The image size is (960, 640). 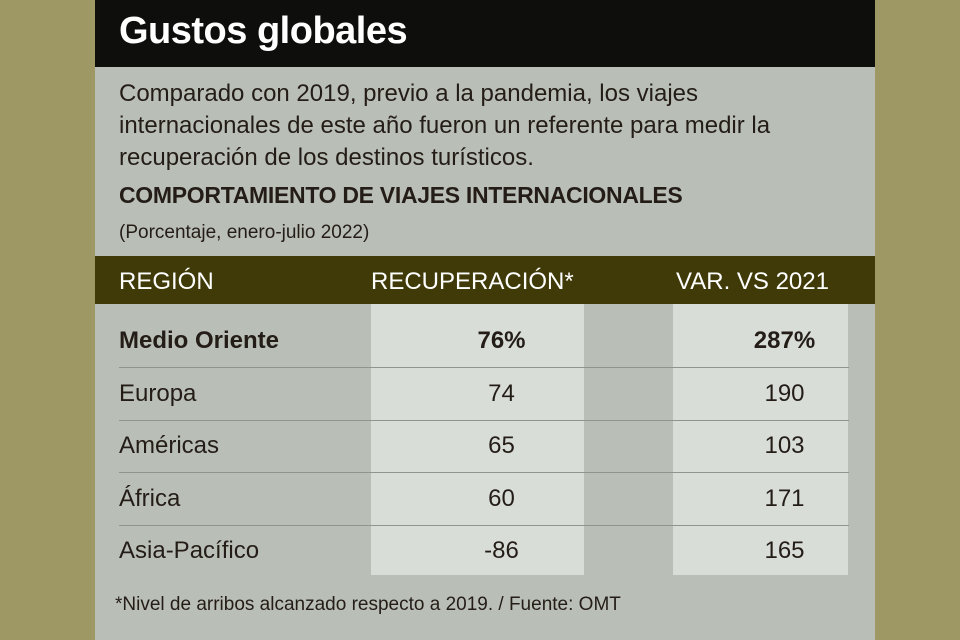 I want to click on var-cell: 165, so click(x=784, y=550).